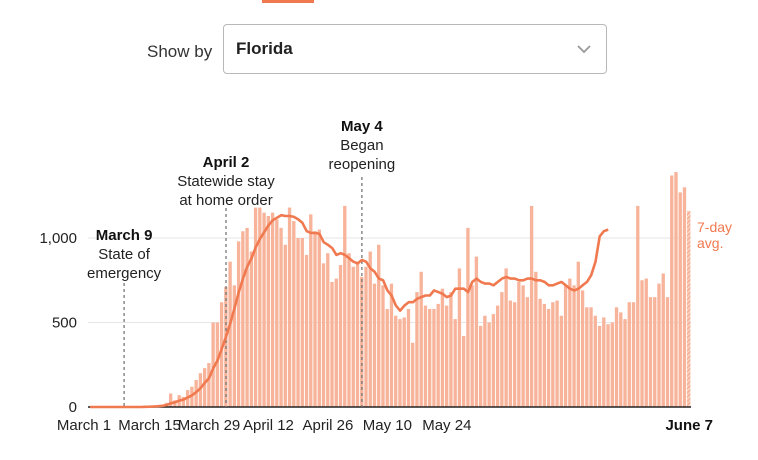 Image resolution: width=758 pixels, height=460 pixels. What do you see at coordinates (64, 323) in the screenshot?
I see `y-tick-label: 500` at bounding box center [64, 323].